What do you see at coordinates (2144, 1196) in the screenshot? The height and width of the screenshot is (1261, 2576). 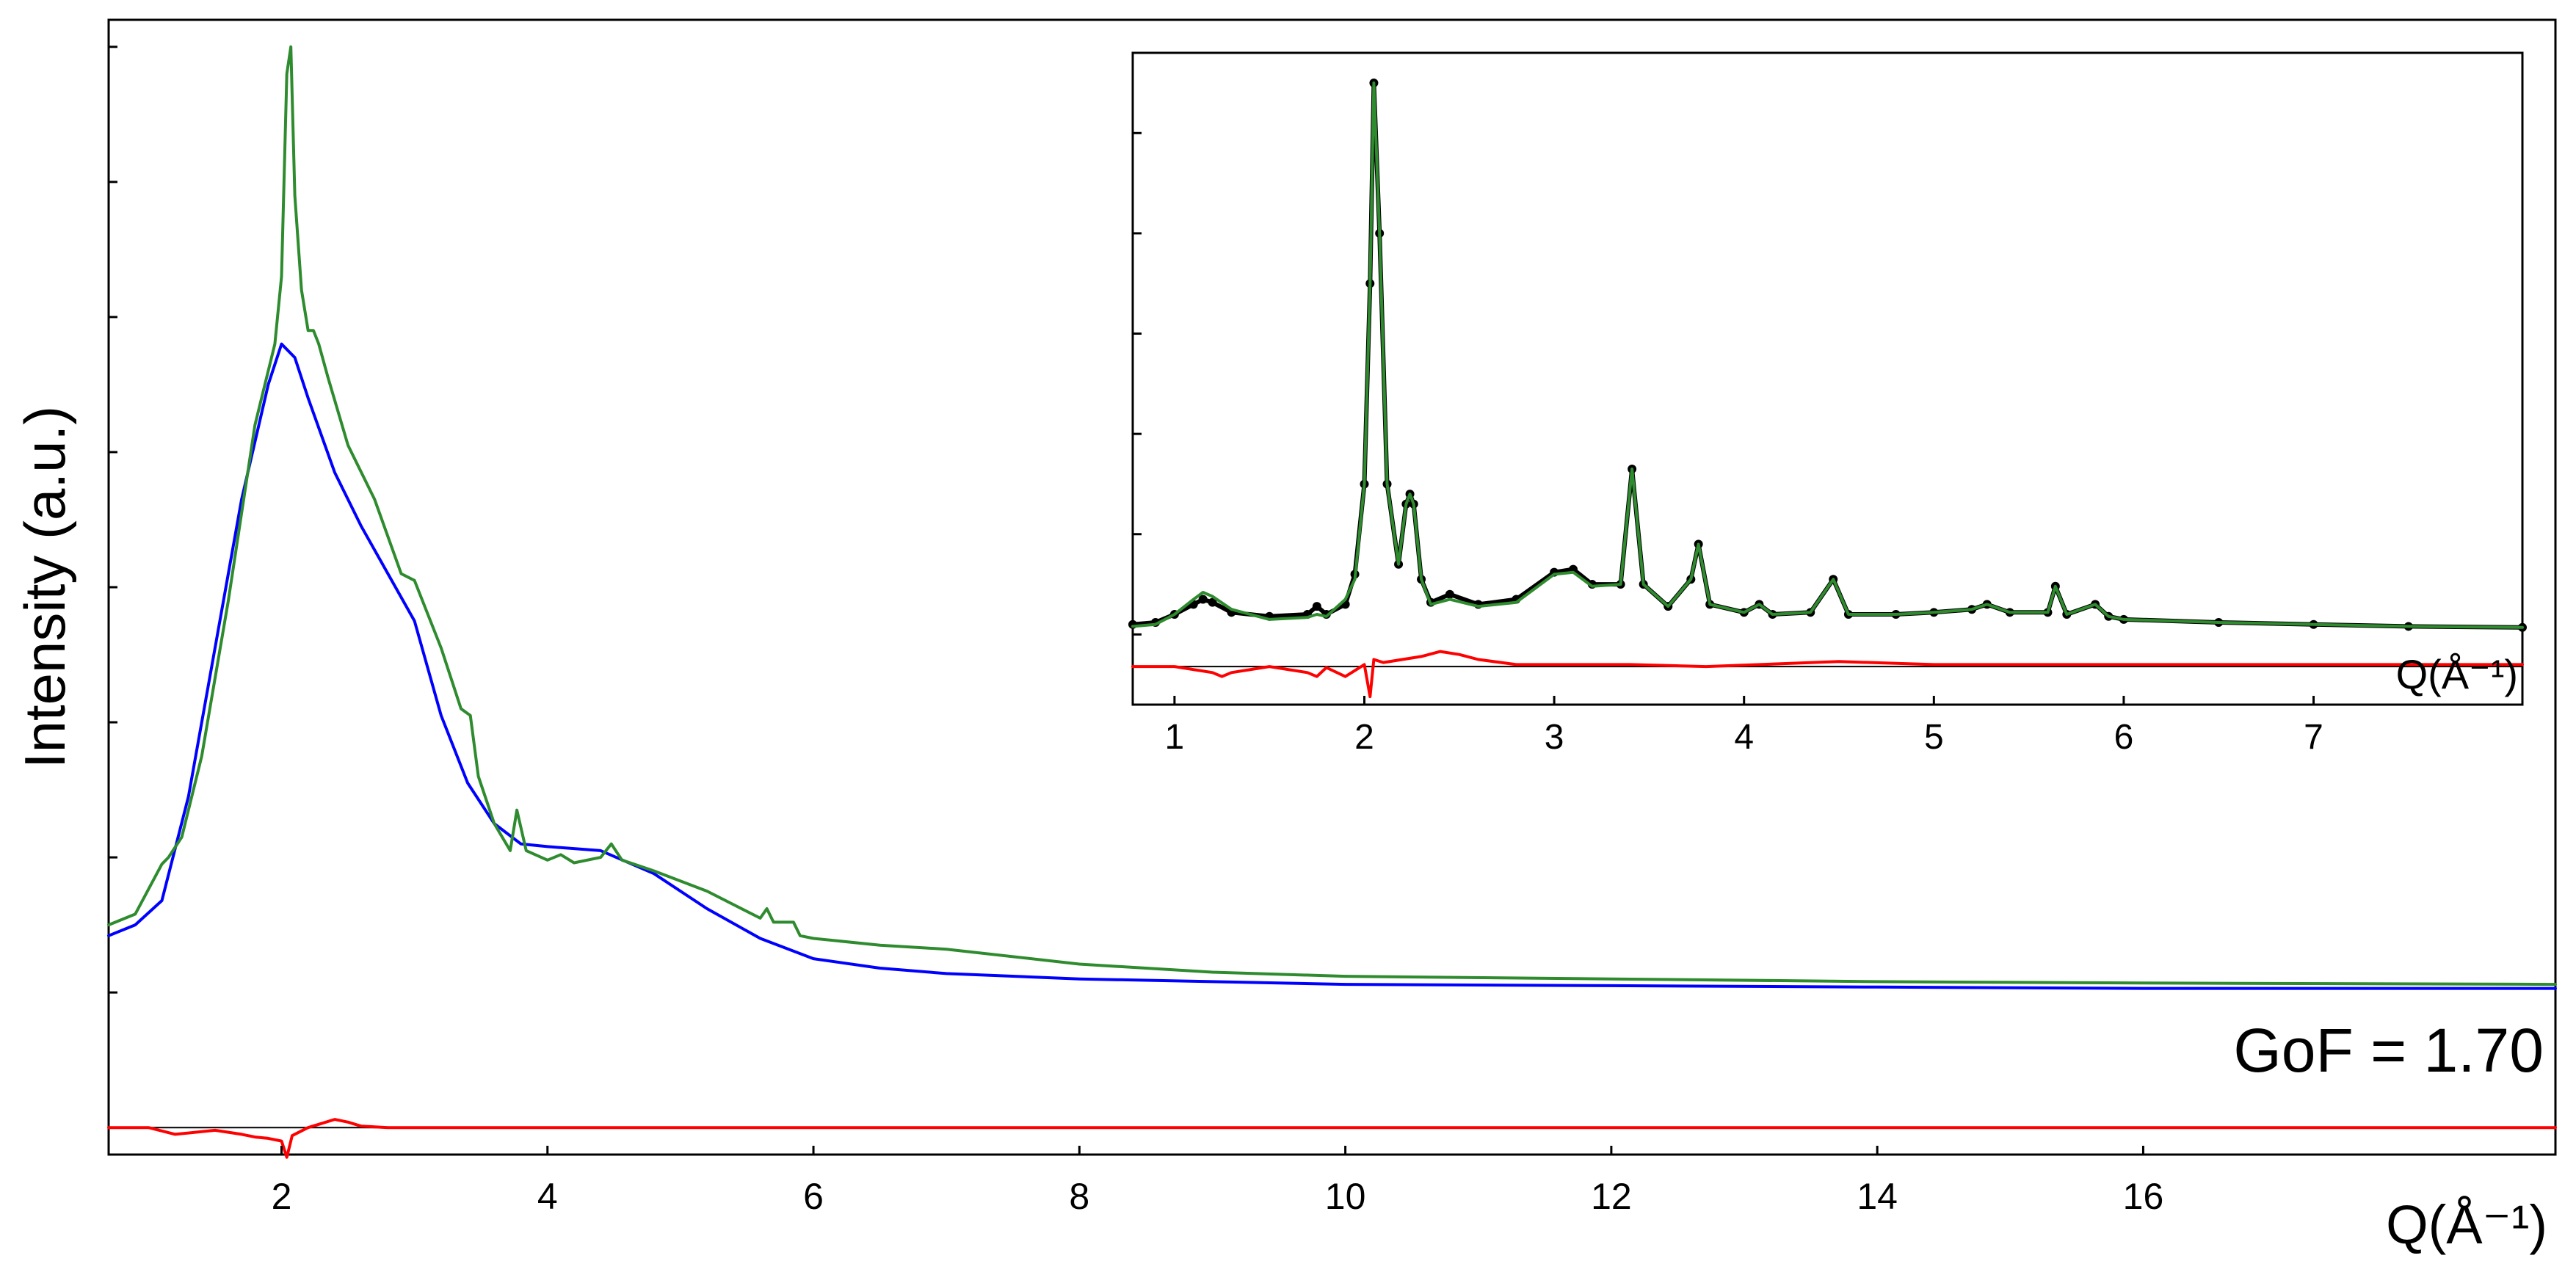 I see `main-x-tick-label: 16` at bounding box center [2144, 1196].